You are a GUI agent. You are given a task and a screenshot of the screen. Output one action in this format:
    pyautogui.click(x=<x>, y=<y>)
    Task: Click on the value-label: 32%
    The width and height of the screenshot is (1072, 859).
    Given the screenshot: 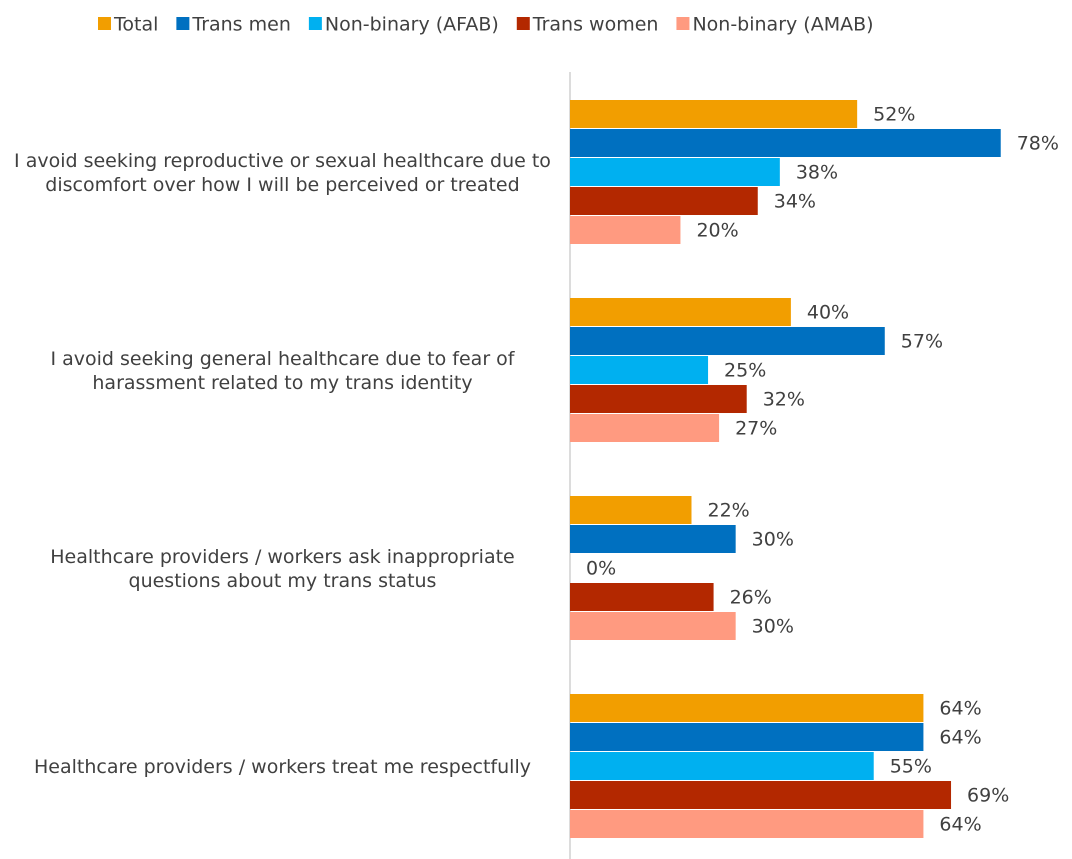 What is the action you would take?
    pyautogui.click(x=784, y=400)
    